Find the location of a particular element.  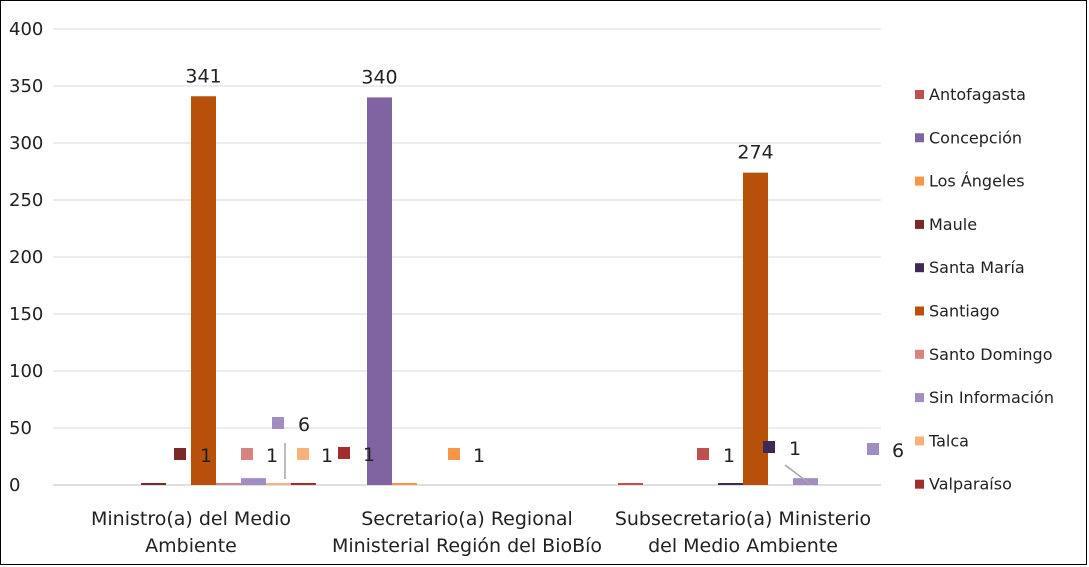

legend-label: Valparaíso is located at coordinates (970, 484).